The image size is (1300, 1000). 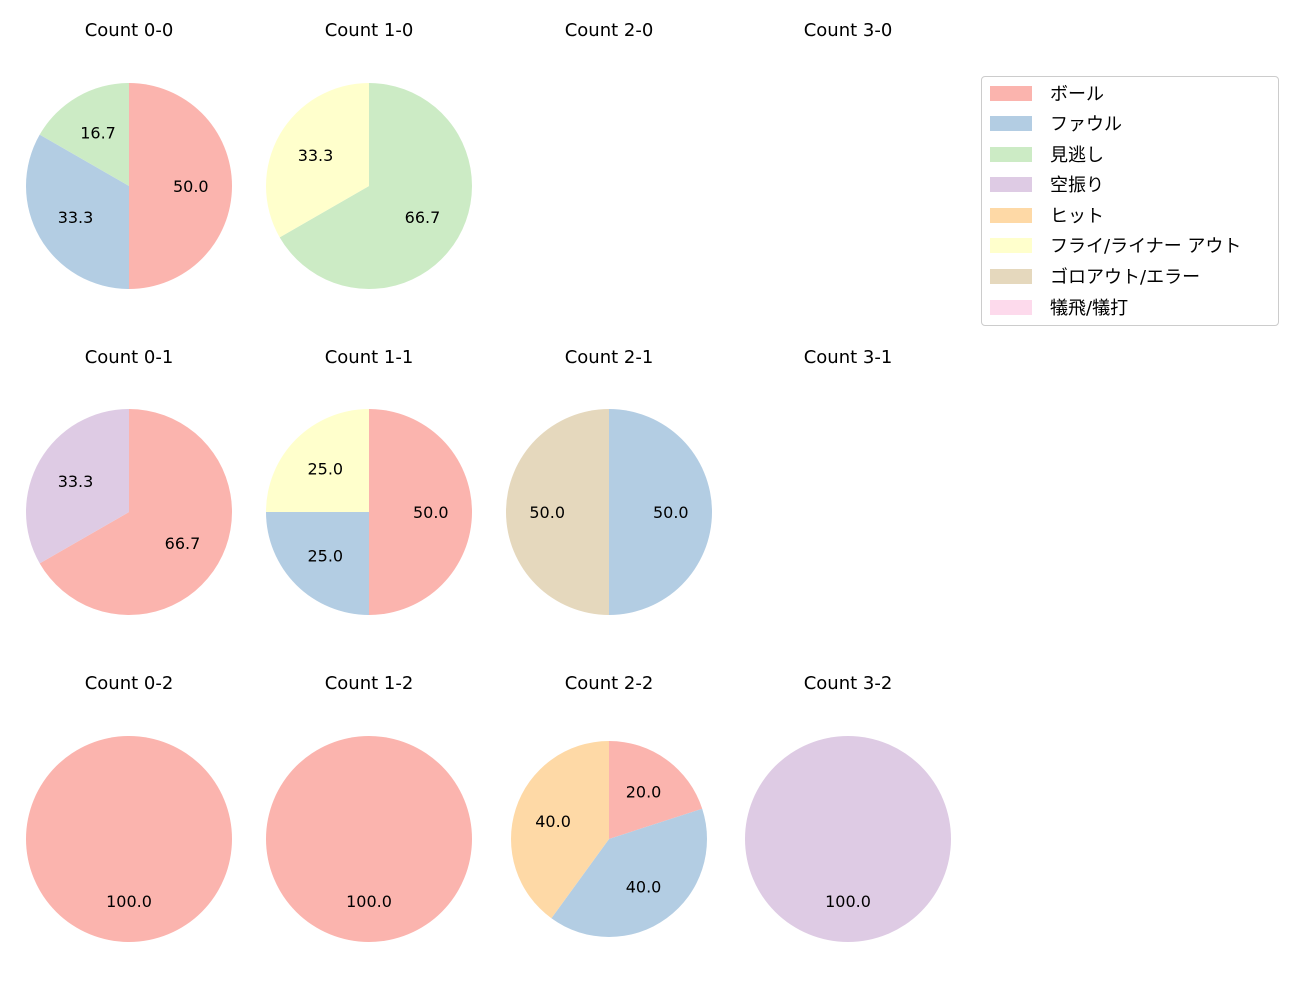 What do you see at coordinates (129, 30) in the screenshot?
I see `subplot-title: Count 0-0` at bounding box center [129, 30].